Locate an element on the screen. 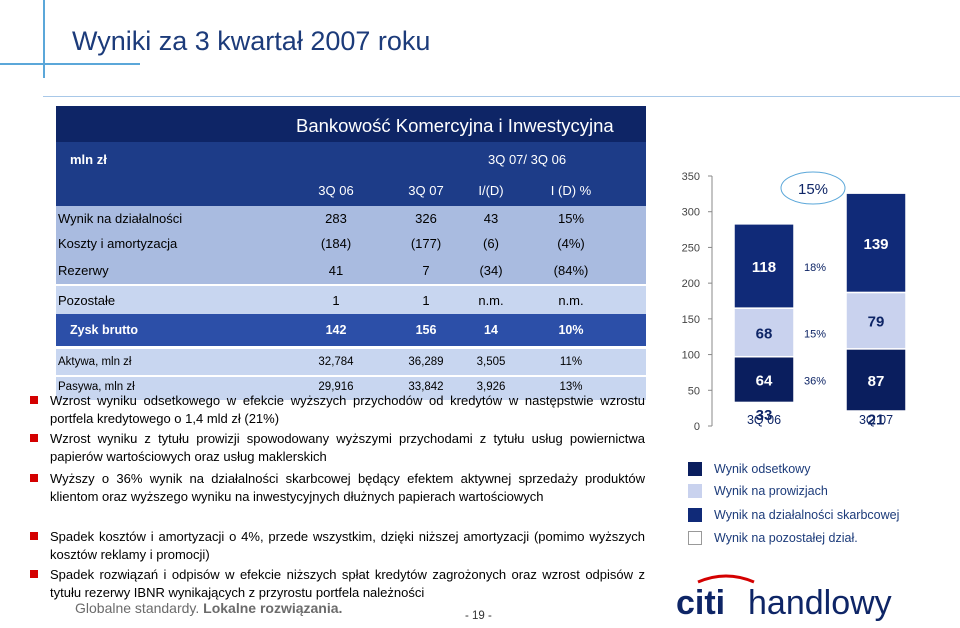 Image resolution: width=960 pixels, height=628 pixels. row-label: Zysk brutto is located at coordinates (104, 330).